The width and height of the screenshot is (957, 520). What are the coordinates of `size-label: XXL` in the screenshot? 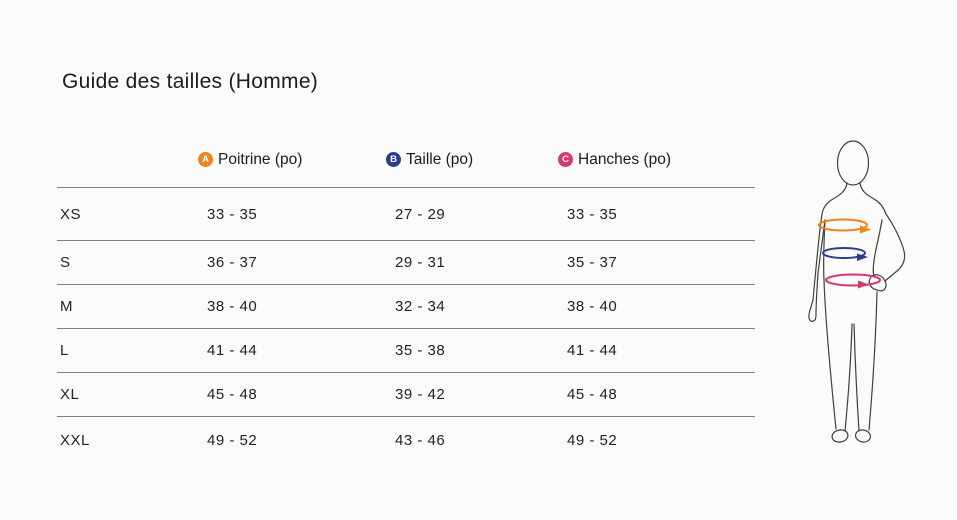 It's located at (75, 440).